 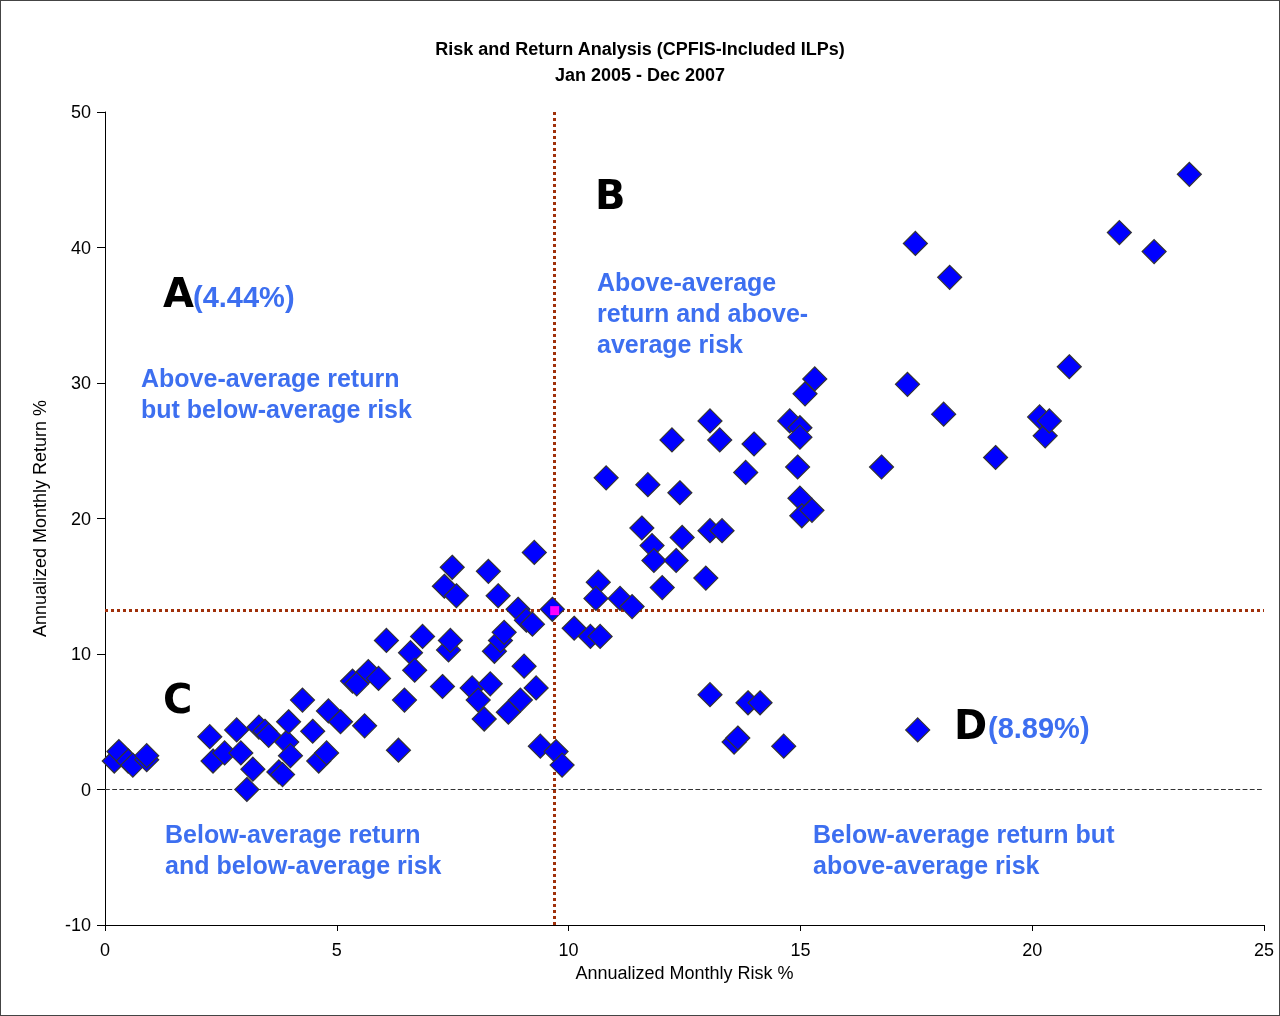 I want to click on y-axis-title: Annualized Monthly Return %, so click(x=40, y=518).